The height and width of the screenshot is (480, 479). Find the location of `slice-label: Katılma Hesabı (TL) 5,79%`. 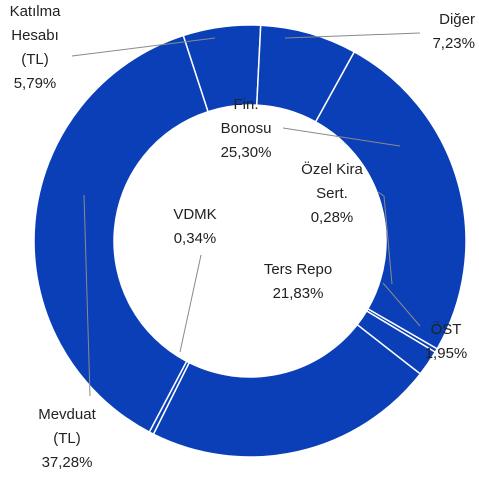

slice-label: Katılma Hesabı (TL) 5,79% is located at coordinates (35, 47).